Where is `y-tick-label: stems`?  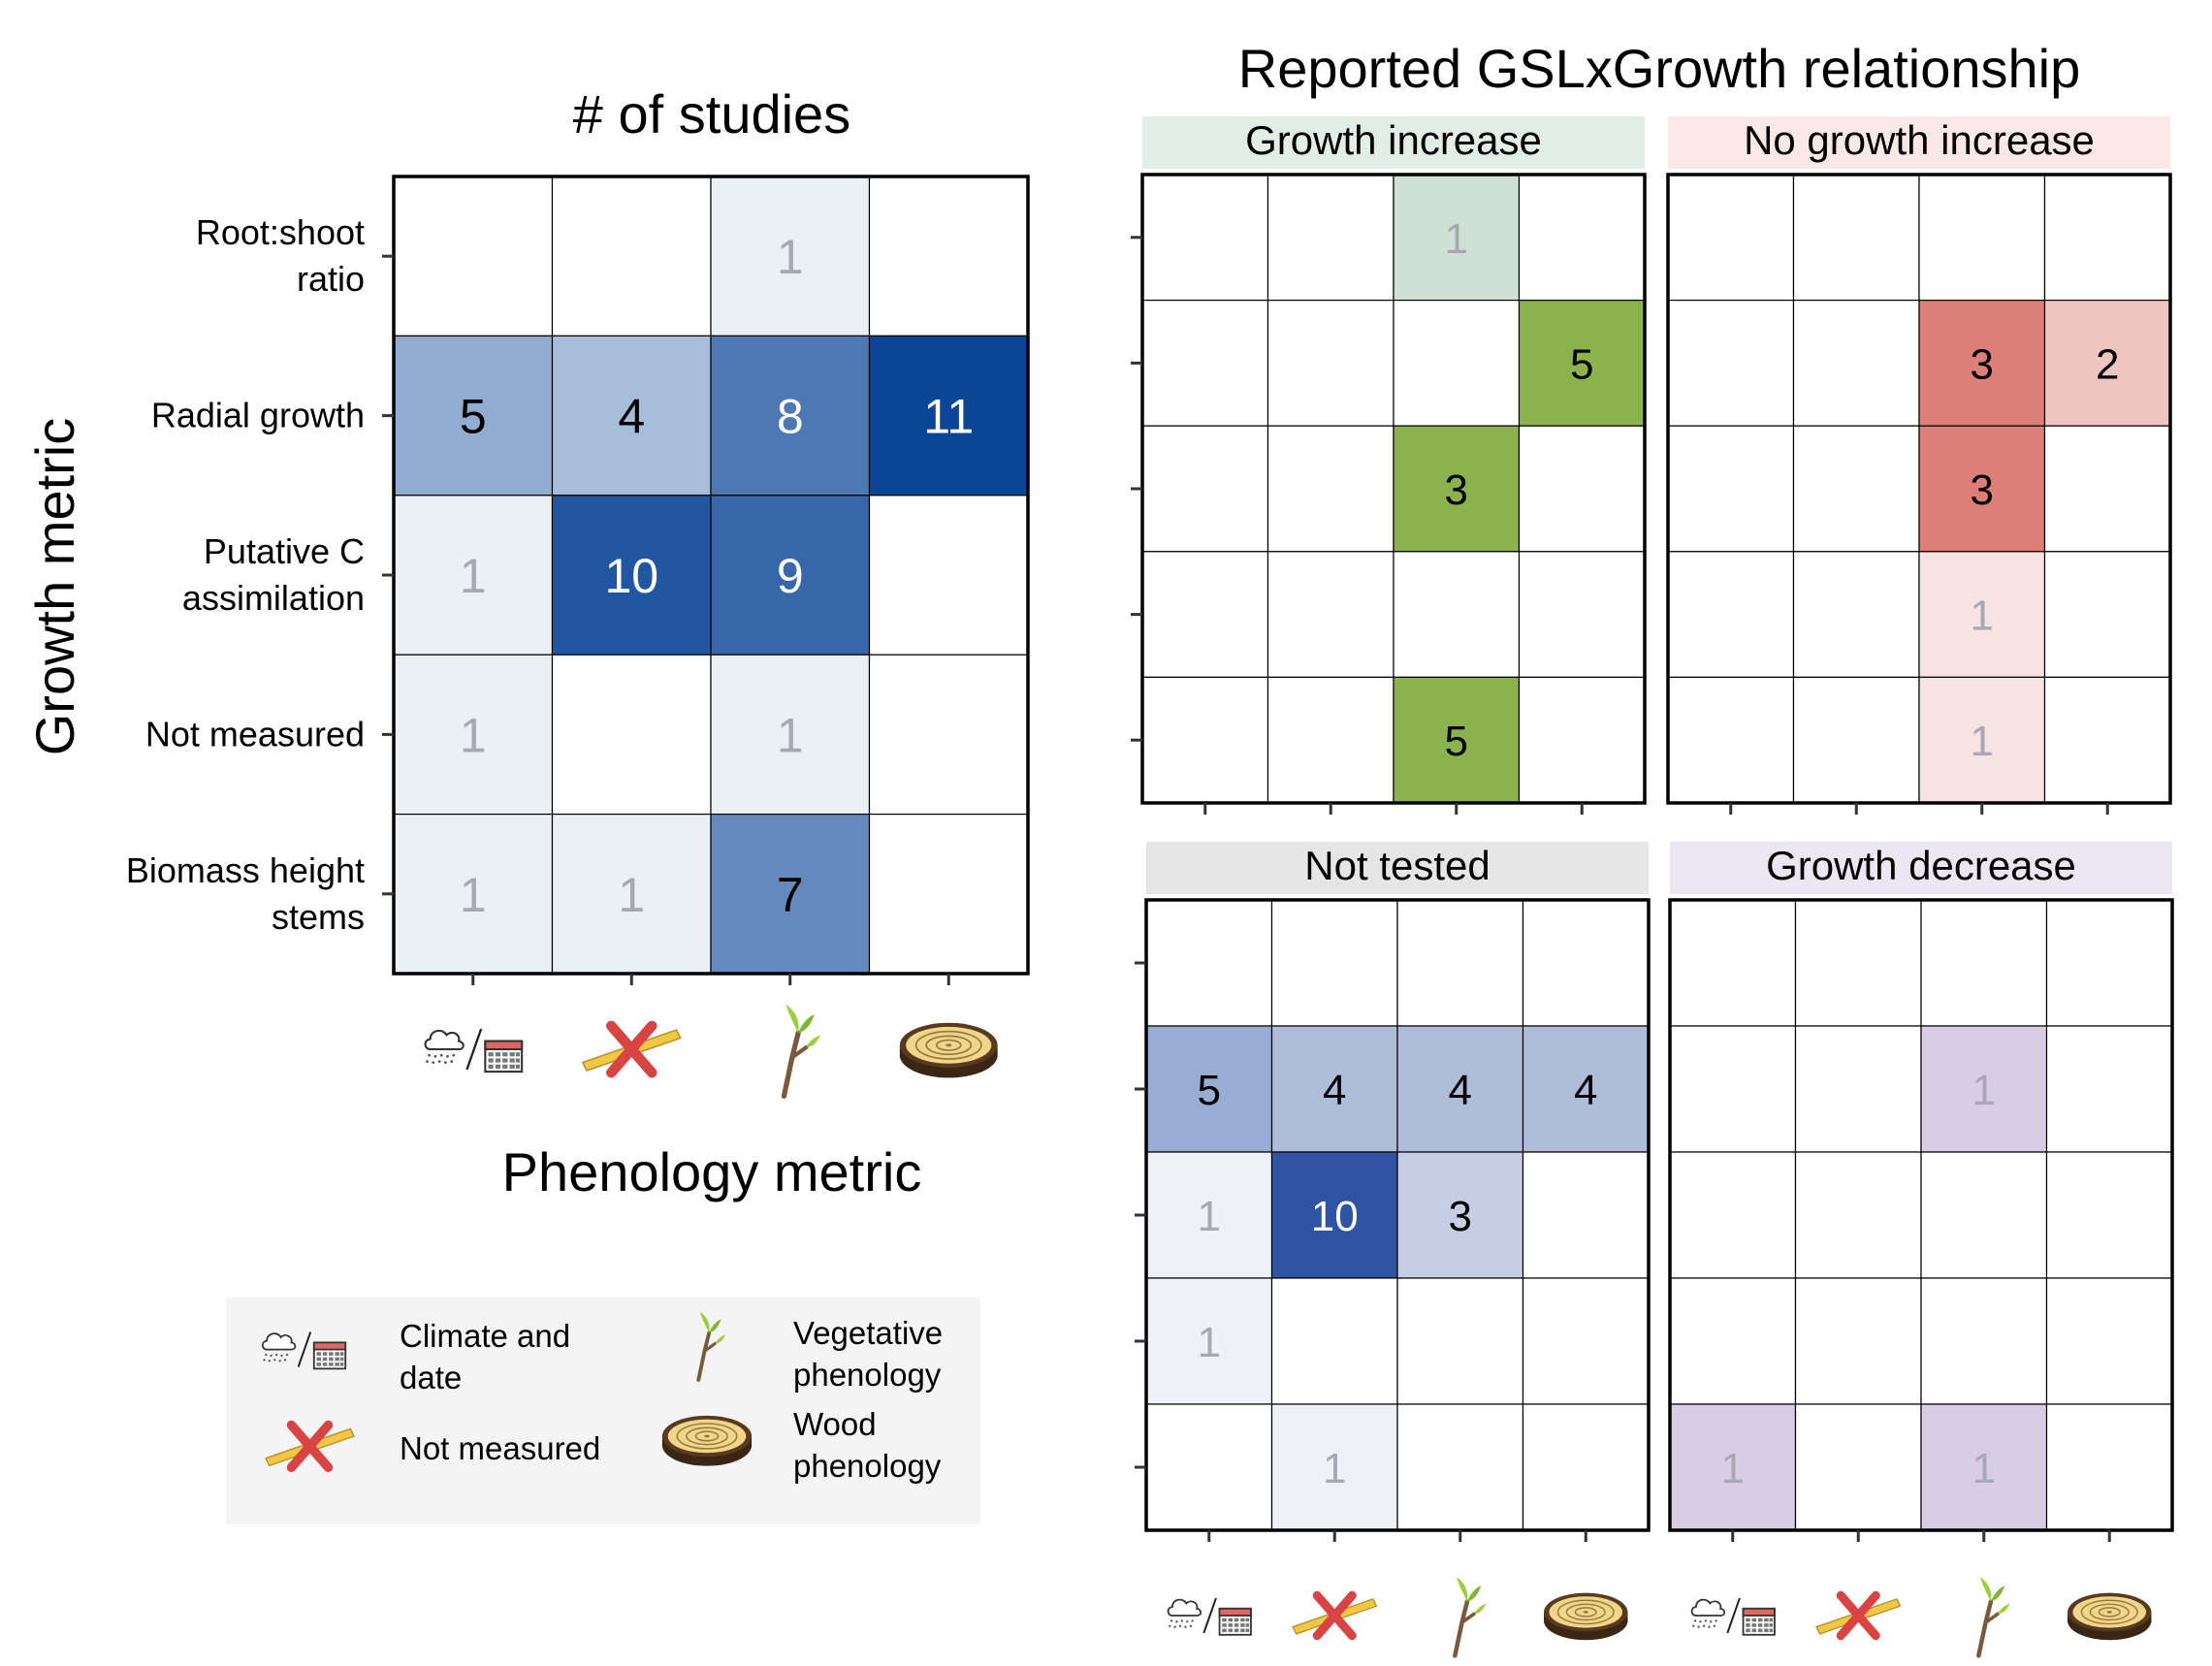
y-tick-label: stems is located at coordinates (318, 917).